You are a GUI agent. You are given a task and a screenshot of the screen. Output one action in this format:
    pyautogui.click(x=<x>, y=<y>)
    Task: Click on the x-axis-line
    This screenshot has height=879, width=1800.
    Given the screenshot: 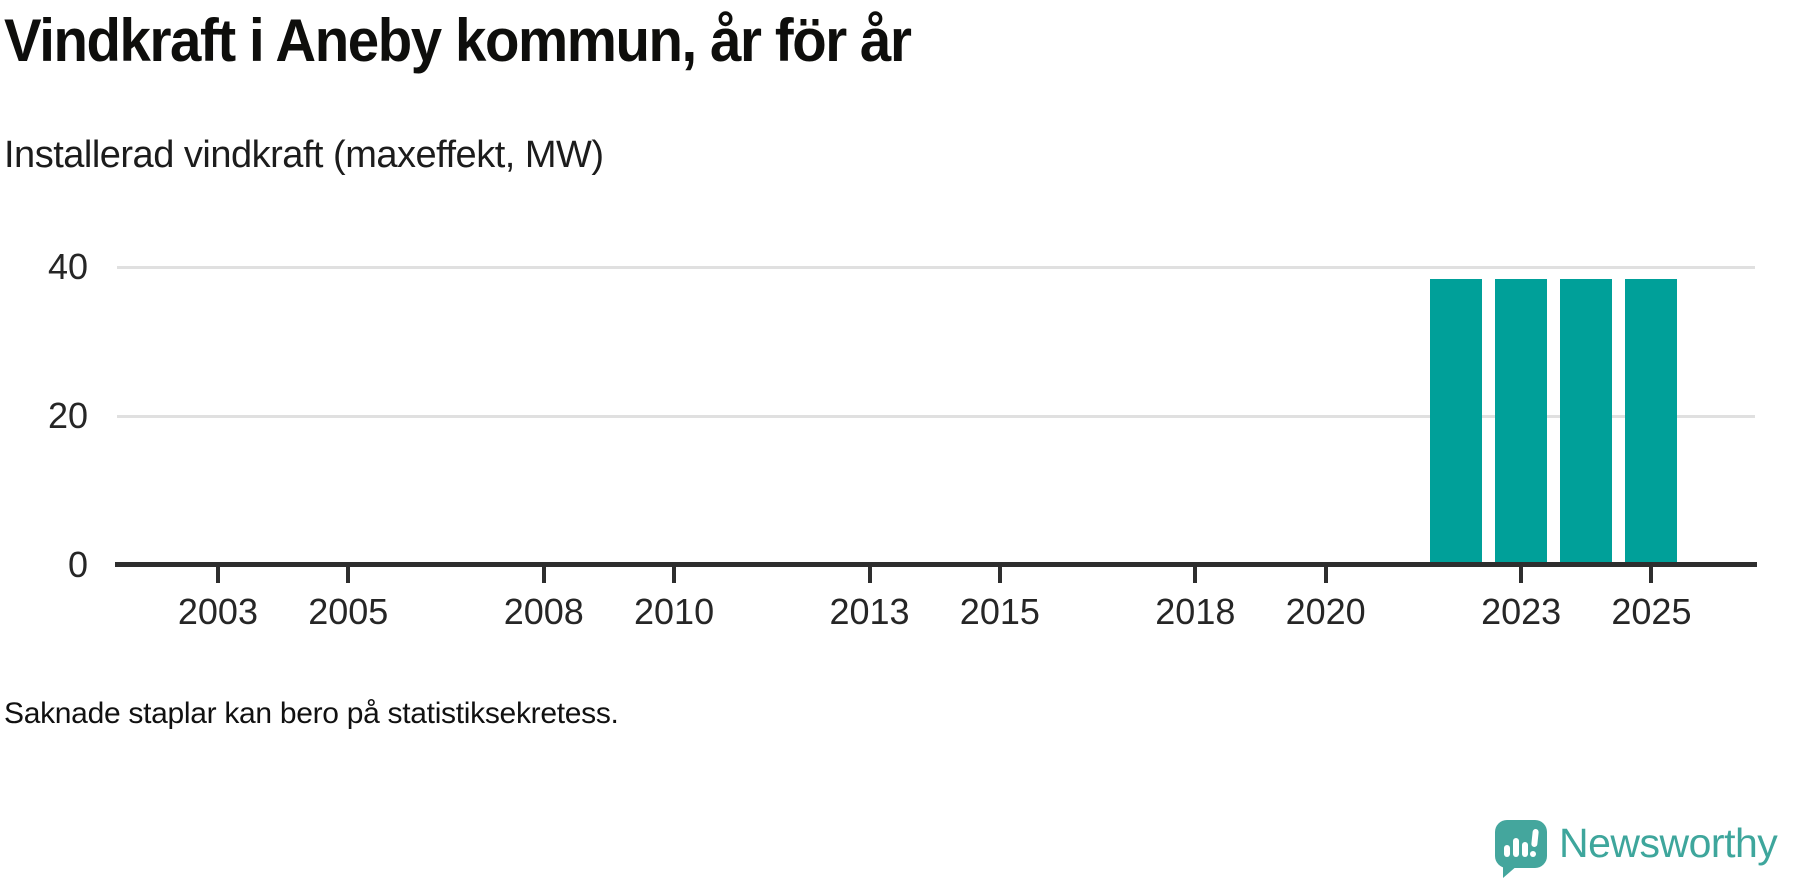 What is the action you would take?
    pyautogui.click(x=936, y=564)
    